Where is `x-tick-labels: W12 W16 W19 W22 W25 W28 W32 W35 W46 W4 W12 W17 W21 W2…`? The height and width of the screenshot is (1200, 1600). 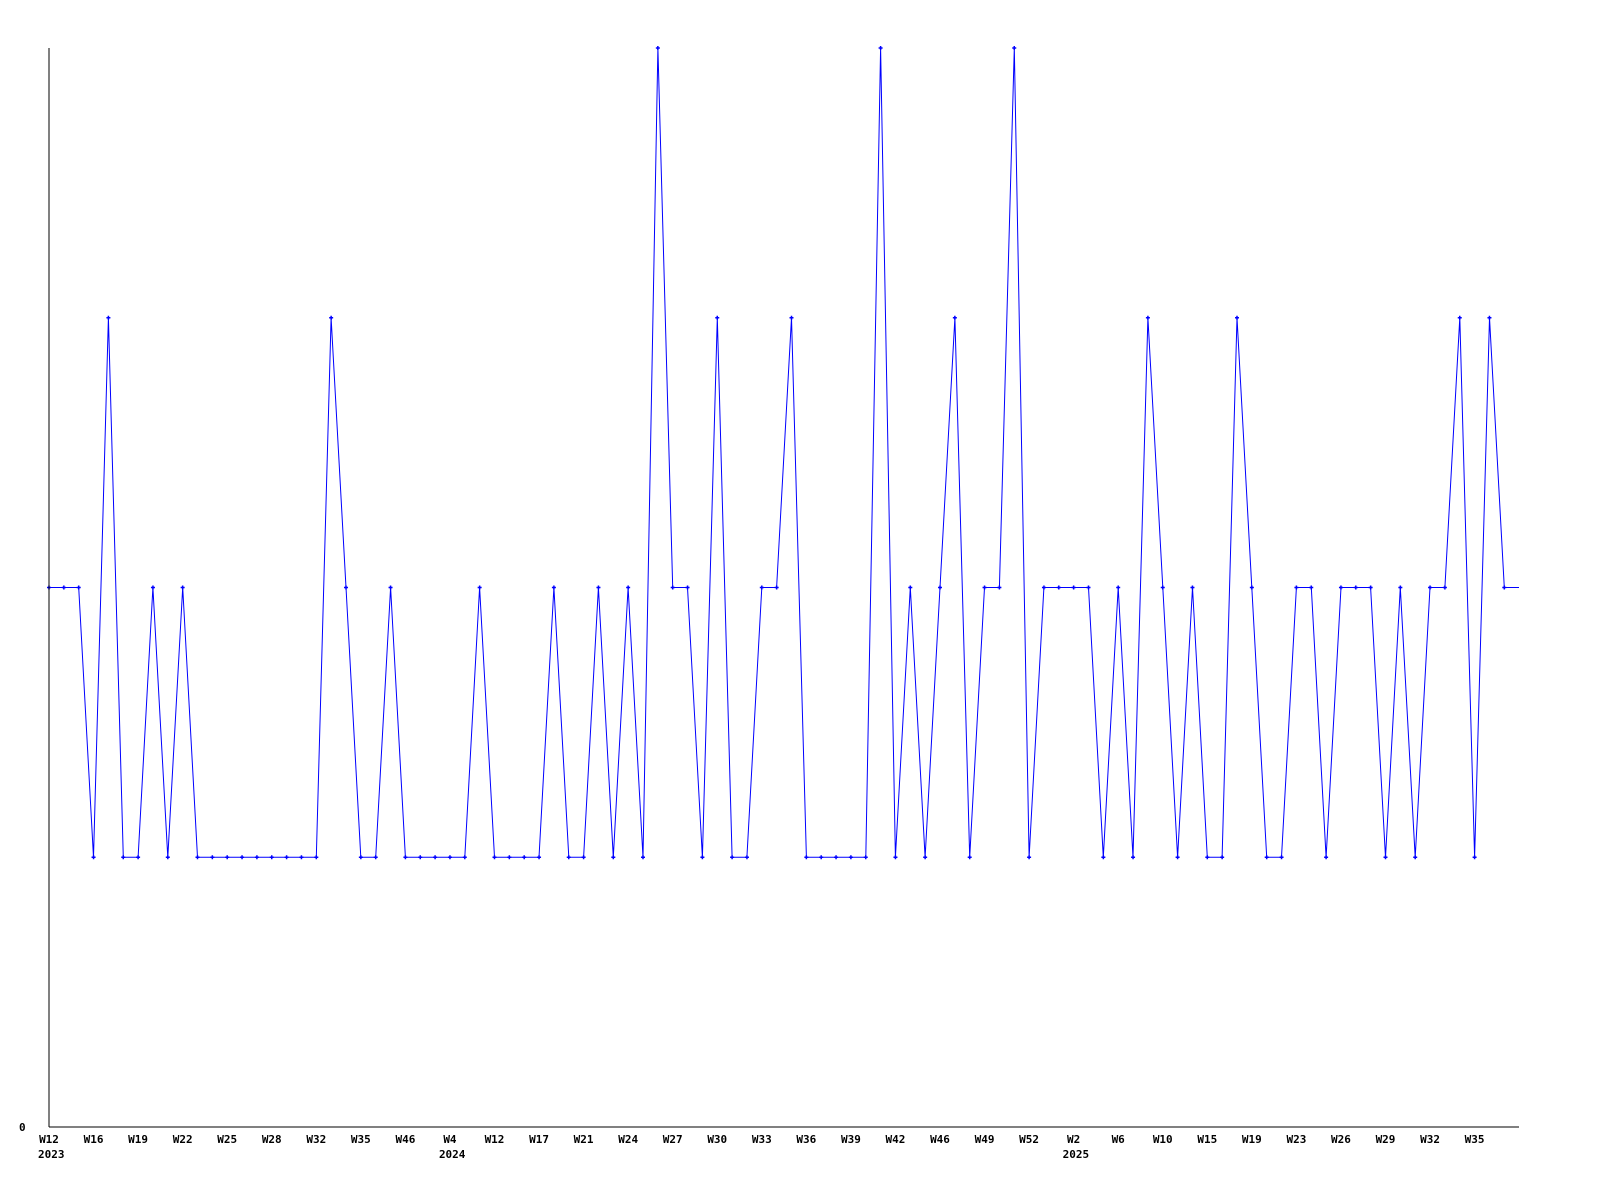
x-tick-labels: W12 W16 W19 W22 W25 W28 W32 W35 W46 W4 W12 W17 W21 W2… is located at coordinates (761, 1147).